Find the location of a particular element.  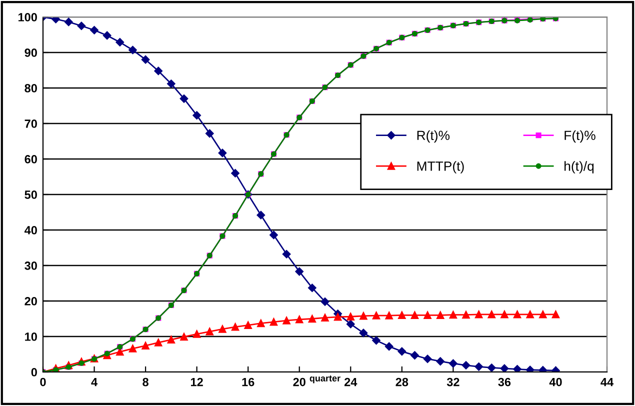

y-tick-label: 50 is located at coordinates (30, 194).